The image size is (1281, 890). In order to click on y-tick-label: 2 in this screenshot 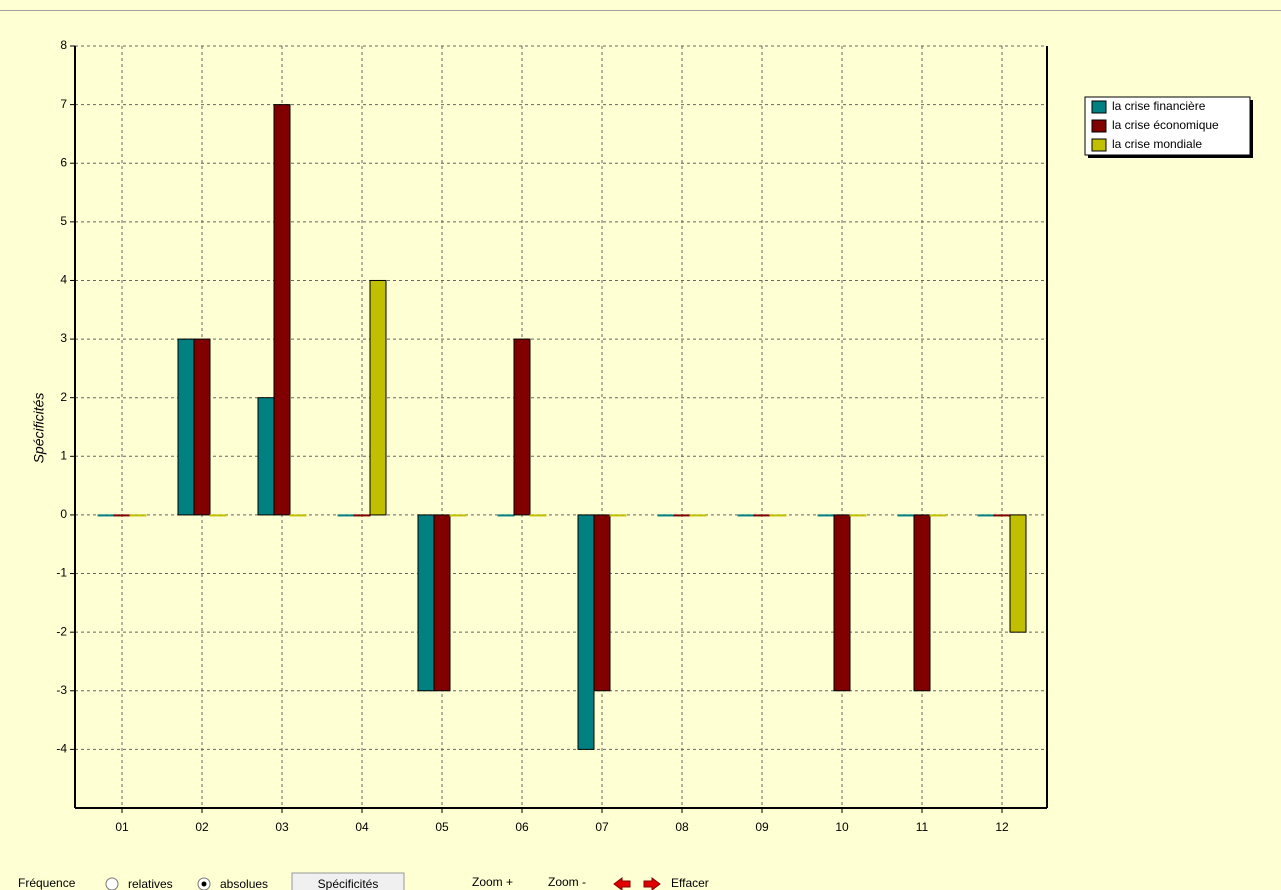, I will do `click(63, 397)`.